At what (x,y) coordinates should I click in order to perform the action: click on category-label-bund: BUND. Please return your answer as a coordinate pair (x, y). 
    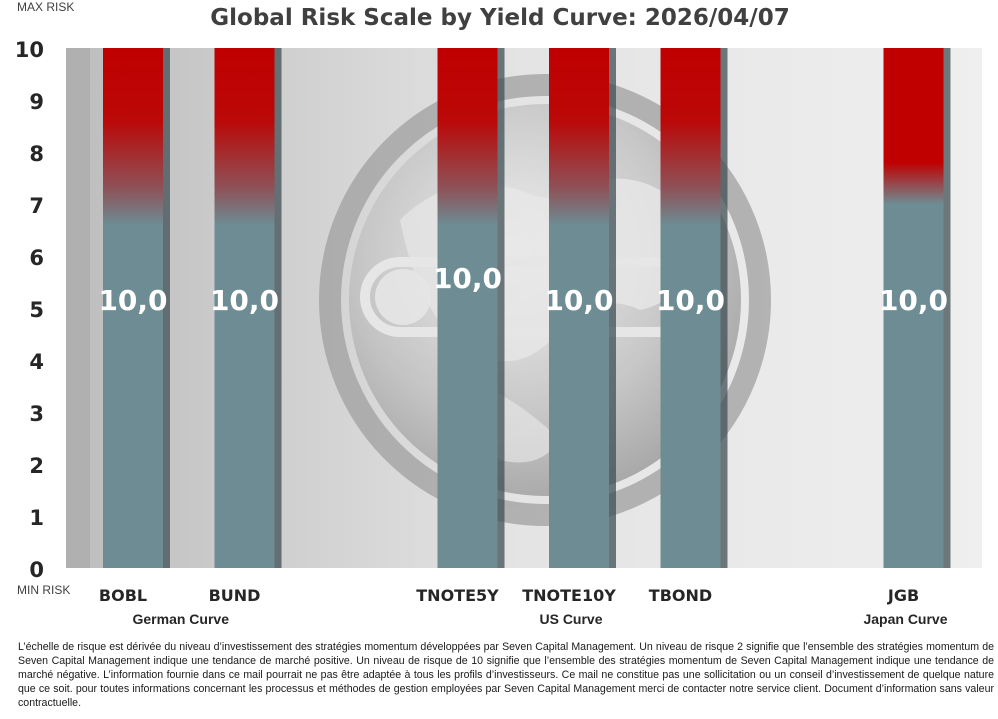
    Looking at the image, I should click on (235, 595).